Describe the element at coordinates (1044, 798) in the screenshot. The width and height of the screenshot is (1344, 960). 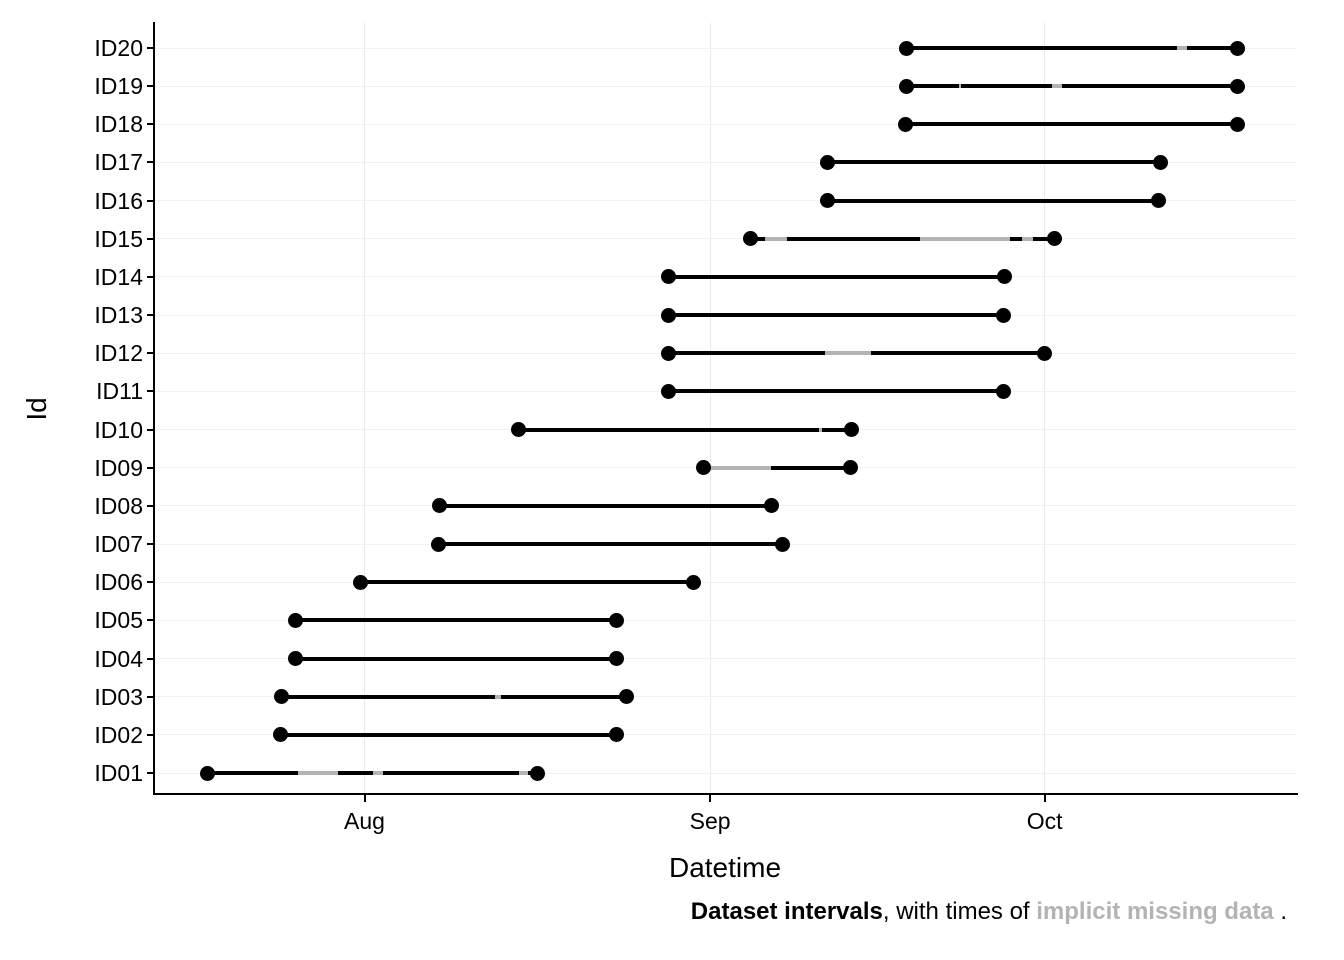
I see `x-tick-mark` at that location.